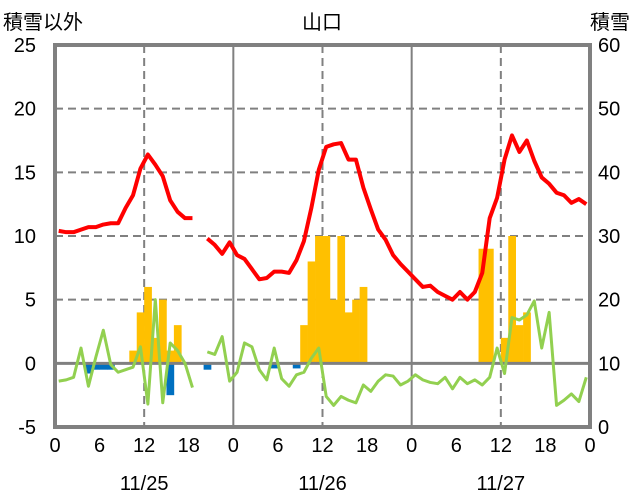 This screenshot has width=636, height=501. What do you see at coordinates (30, 301) in the screenshot?
I see `left-tick-label: 5` at bounding box center [30, 301].